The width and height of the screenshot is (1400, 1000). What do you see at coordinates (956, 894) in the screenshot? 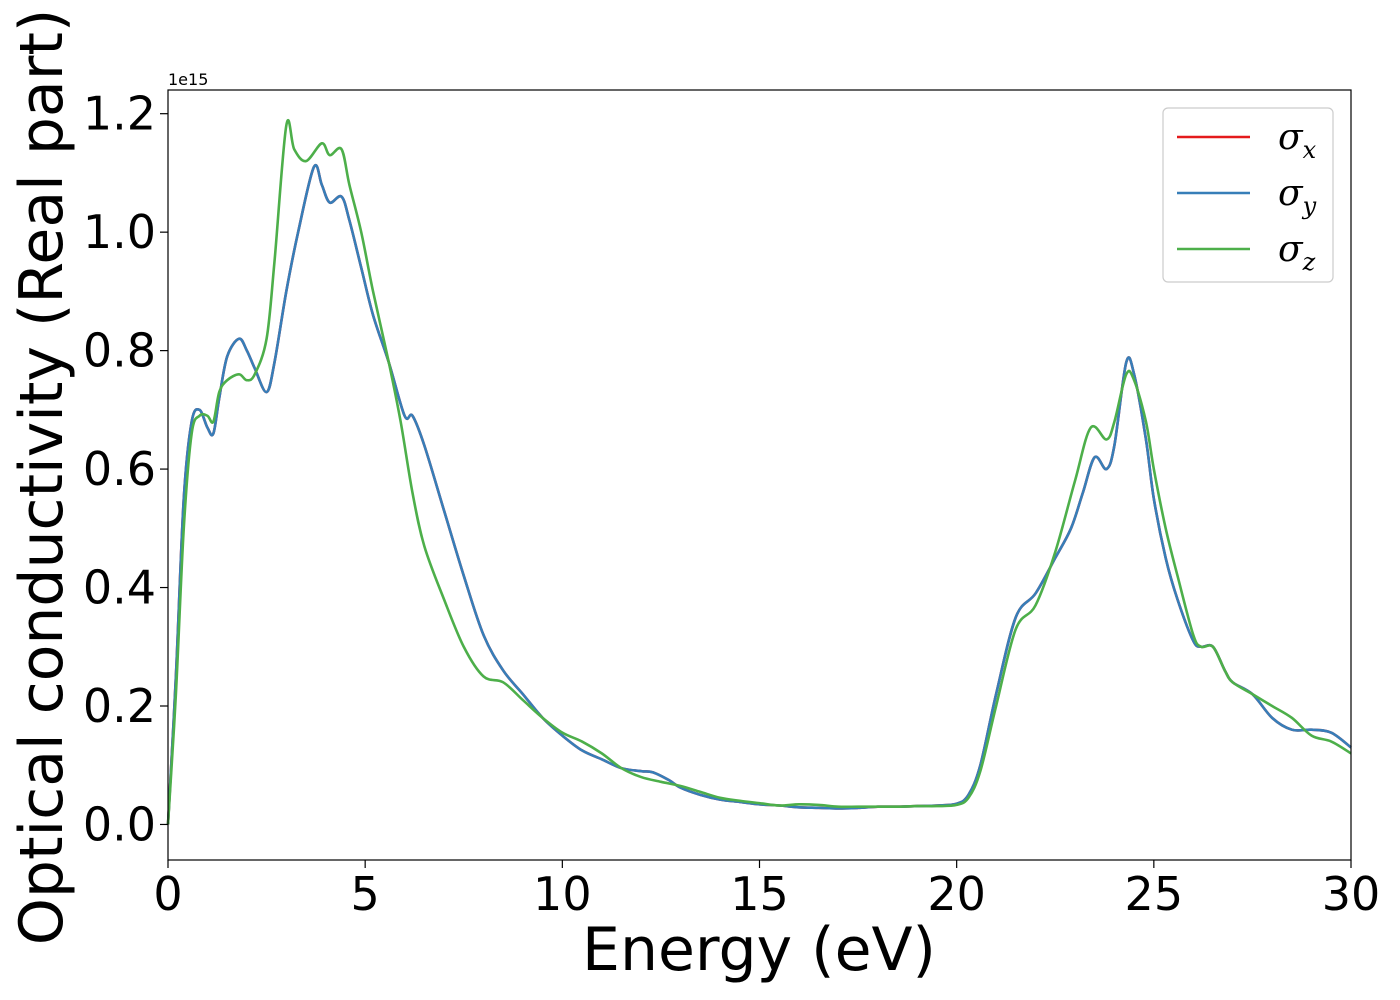
I see `x-tick-label: 20` at bounding box center [956, 894].